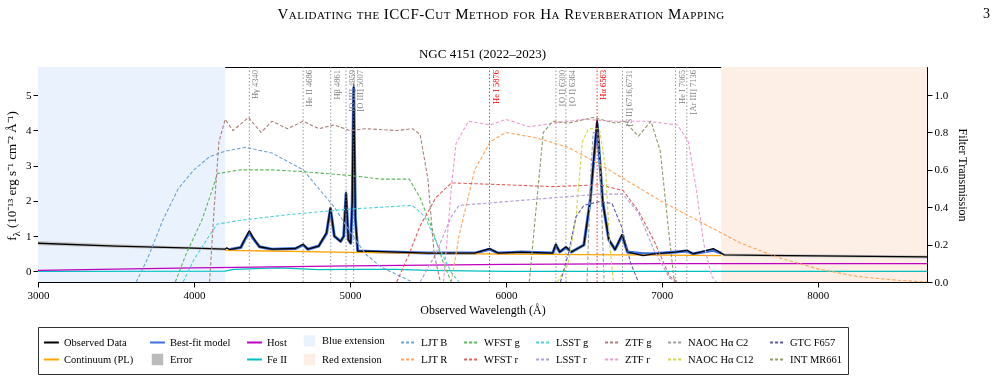  Describe the element at coordinates (813, 342) in the screenshot. I see `legend-label: GTC F657` at that location.